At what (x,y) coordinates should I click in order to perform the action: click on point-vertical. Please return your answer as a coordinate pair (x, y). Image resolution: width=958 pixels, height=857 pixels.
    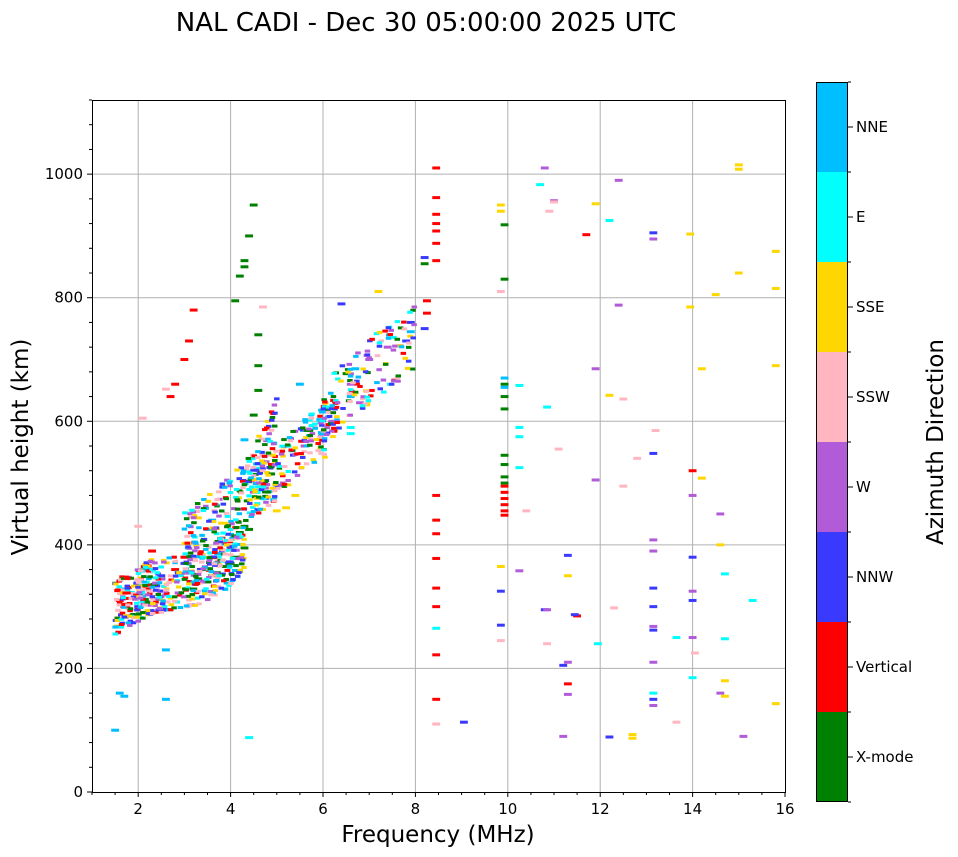
    Looking at the image, I should click on (427, 313).